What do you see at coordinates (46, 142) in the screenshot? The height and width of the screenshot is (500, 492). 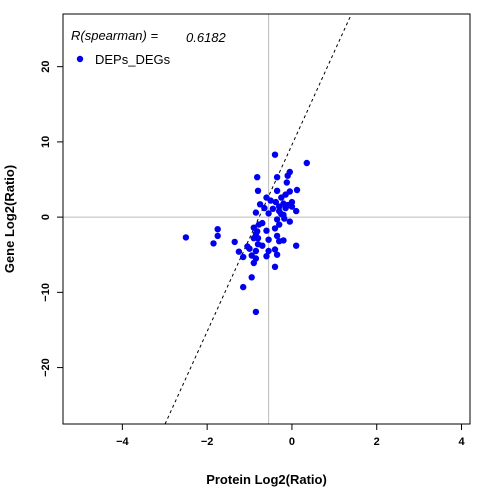 I see `y-tick-label: 10` at bounding box center [46, 142].